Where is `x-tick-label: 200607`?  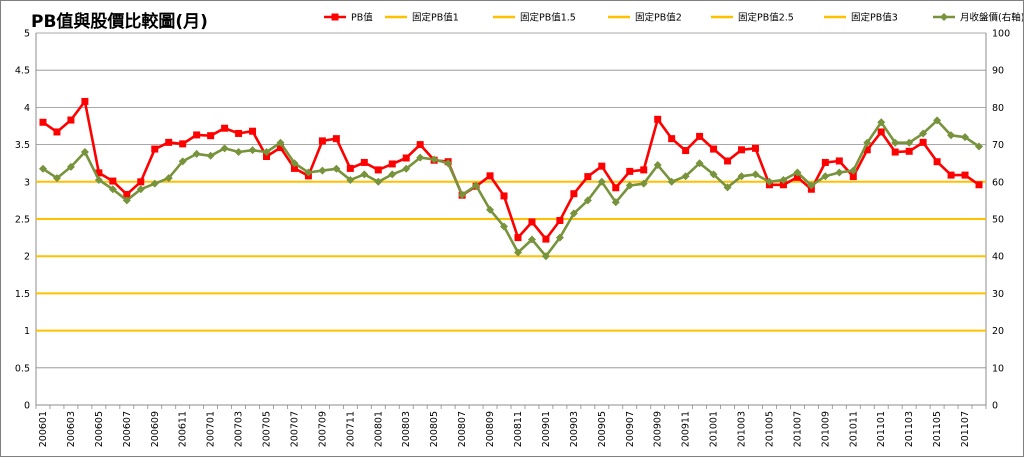
x-tick-label: 200607 is located at coordinates (127, 429).